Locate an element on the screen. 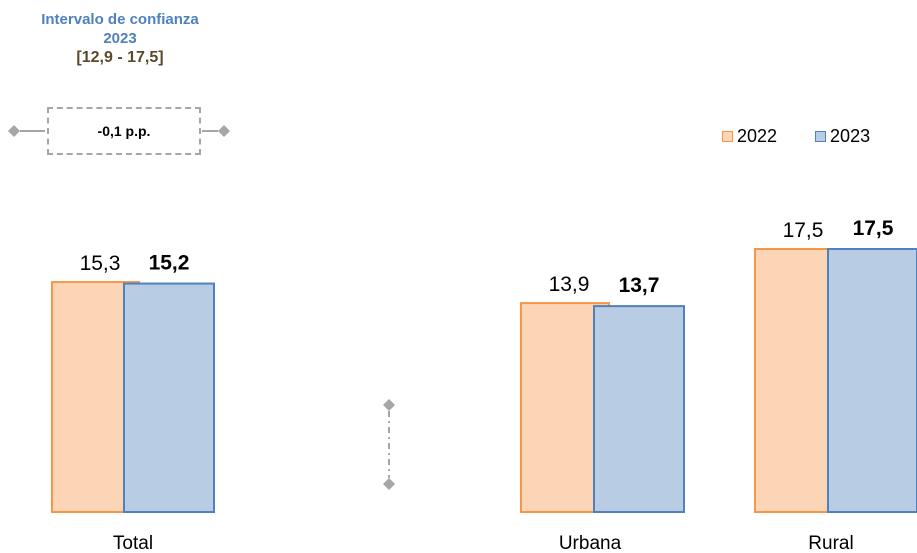  top-diamond-marker is located at coordinates (389, 405).